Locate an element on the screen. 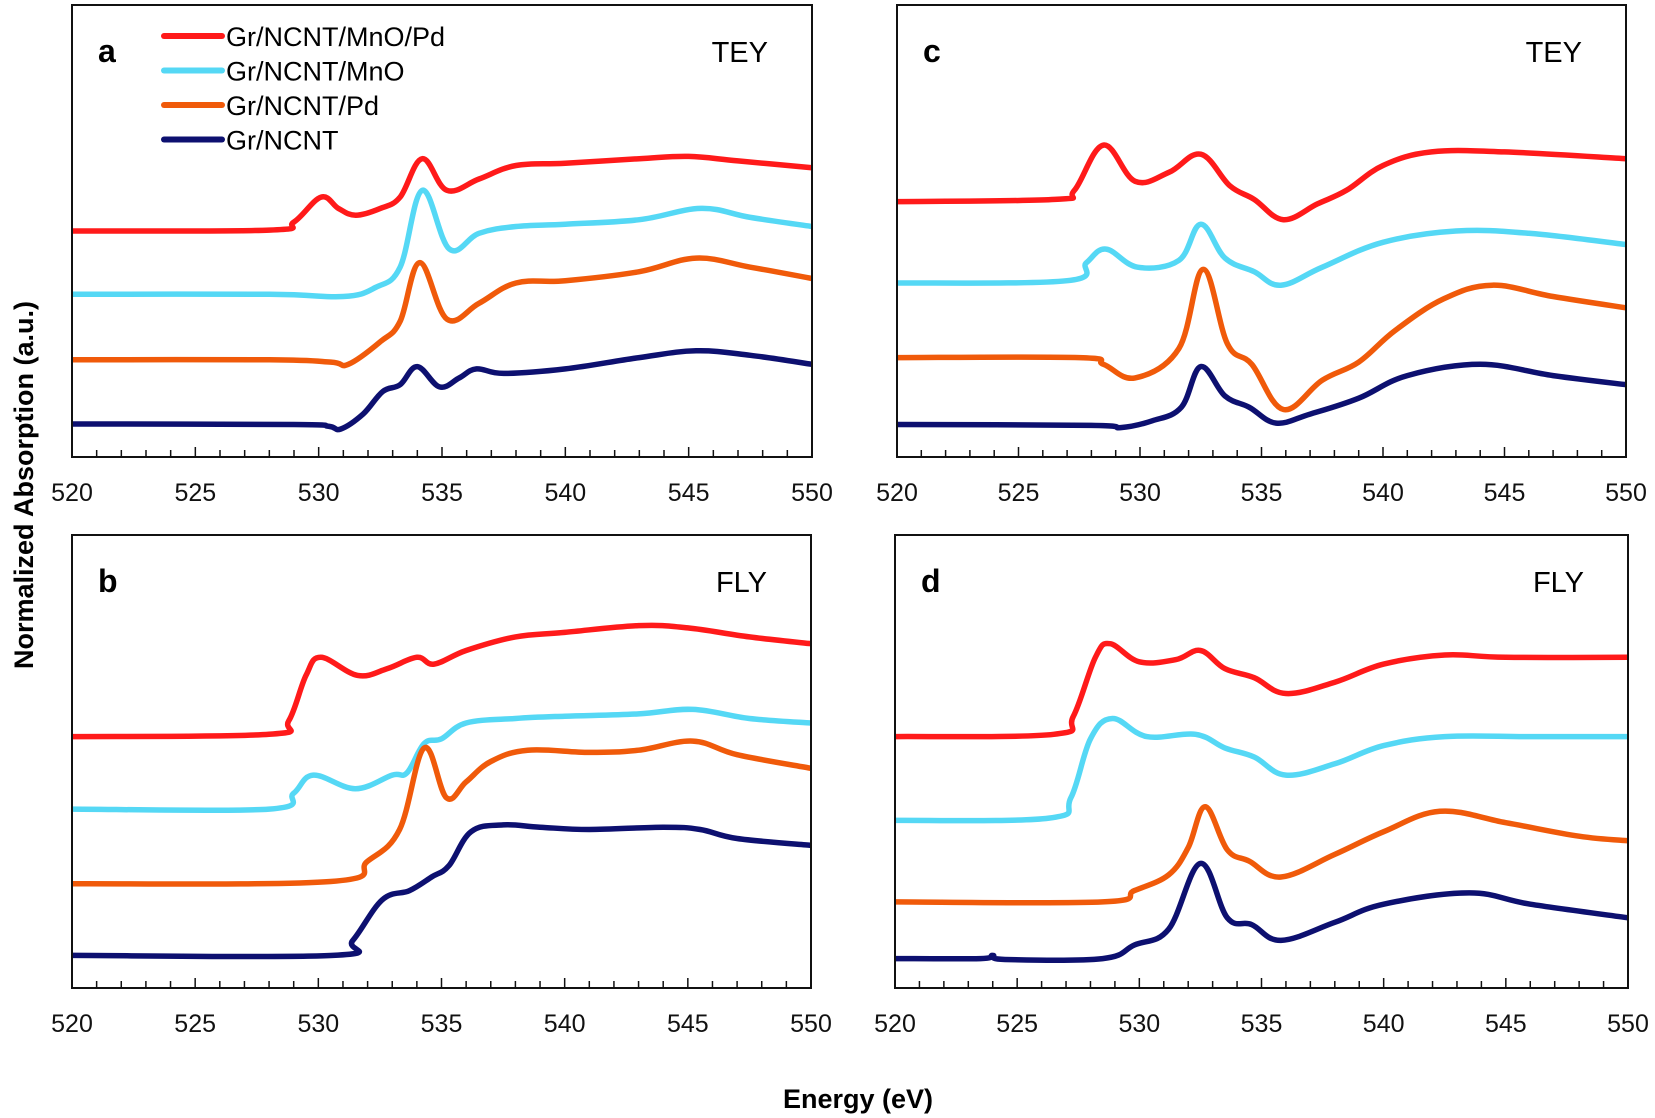 The height and width of the screenshot is (1118, 1655). panel-letter: d is located at coordinates (931, 581).